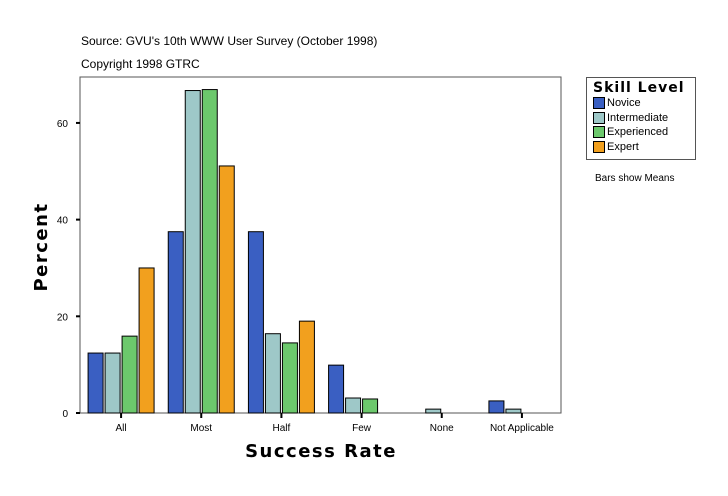 Image resolution: width=728 pixels, height=496 pixels. Describe the element at coordinates (644, 147) in the screenshot. I see `legend-item: Expert` at that location.